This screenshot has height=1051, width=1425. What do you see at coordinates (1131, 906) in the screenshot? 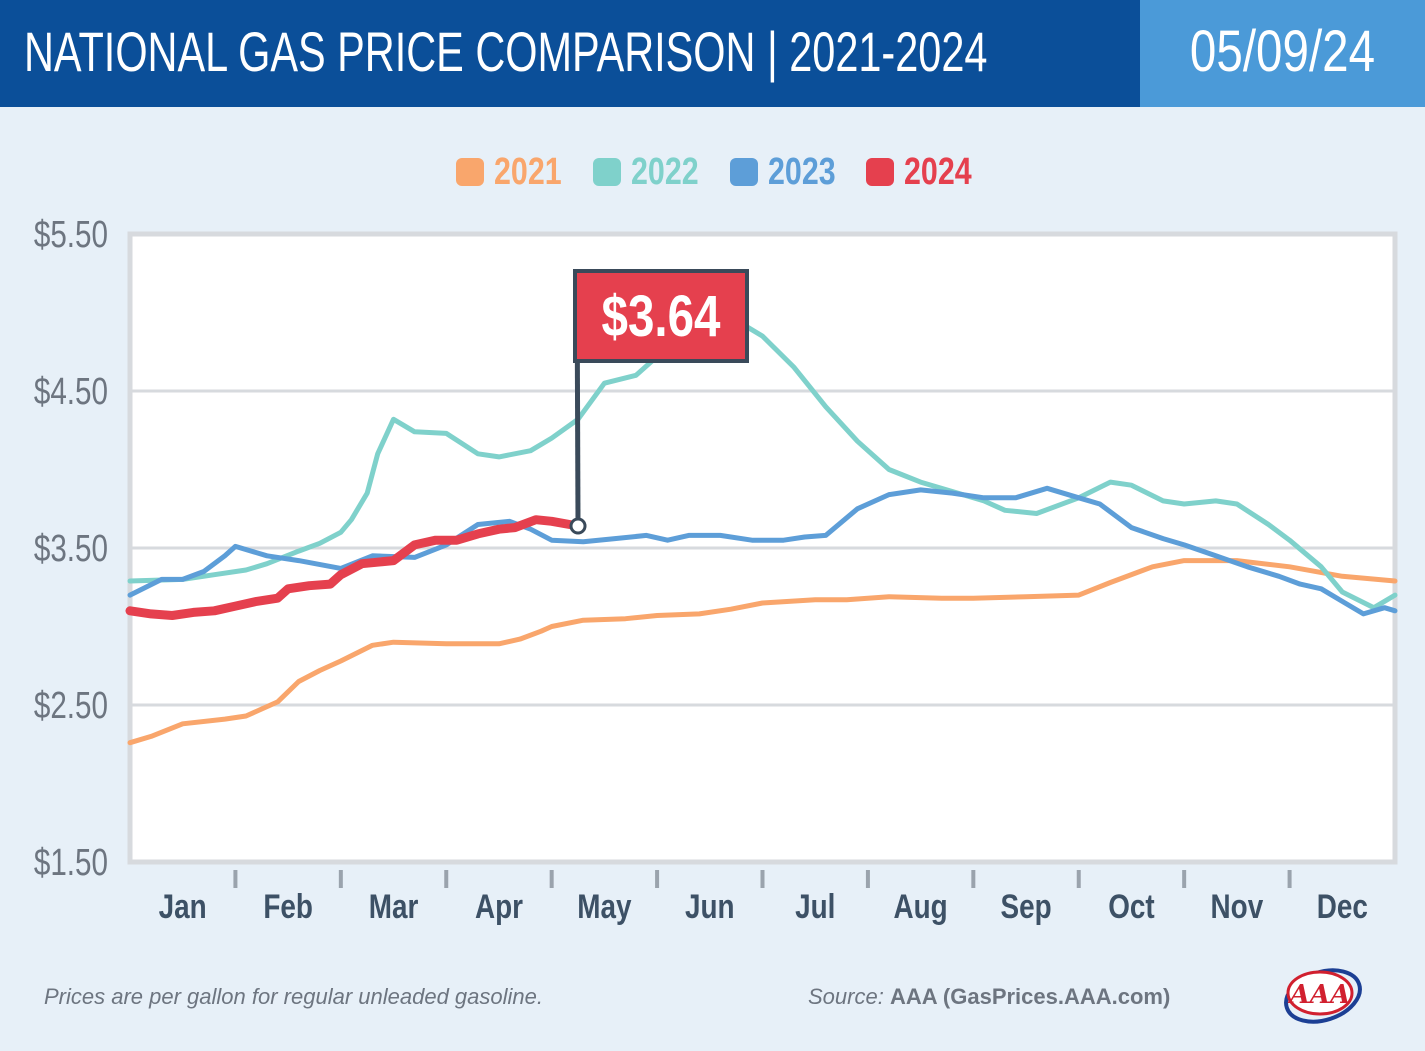
I see `x-tick-label: Oct` at bounding box center [1131, 906].